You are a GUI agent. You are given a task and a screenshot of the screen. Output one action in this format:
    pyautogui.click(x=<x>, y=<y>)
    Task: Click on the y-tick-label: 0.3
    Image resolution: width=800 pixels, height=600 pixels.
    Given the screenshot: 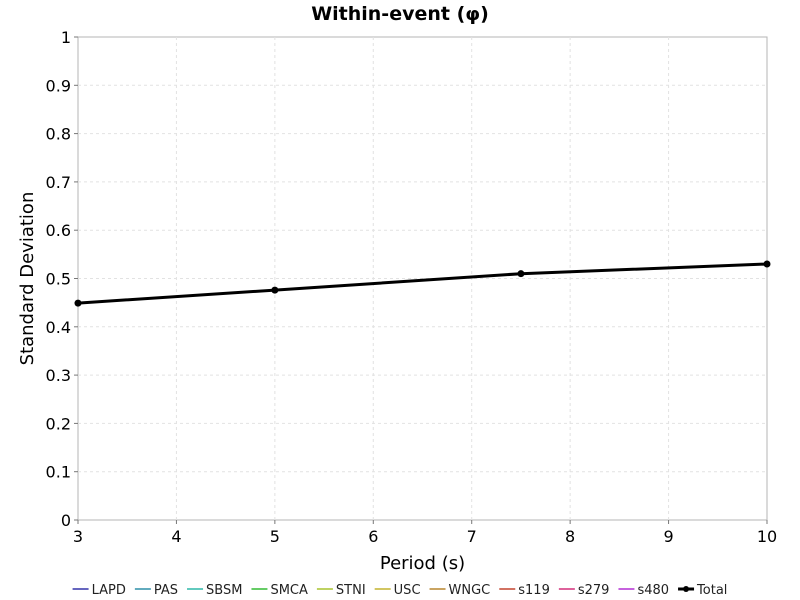 What is the action you would take?
    pyautogui.click(x=58, y=375)
    